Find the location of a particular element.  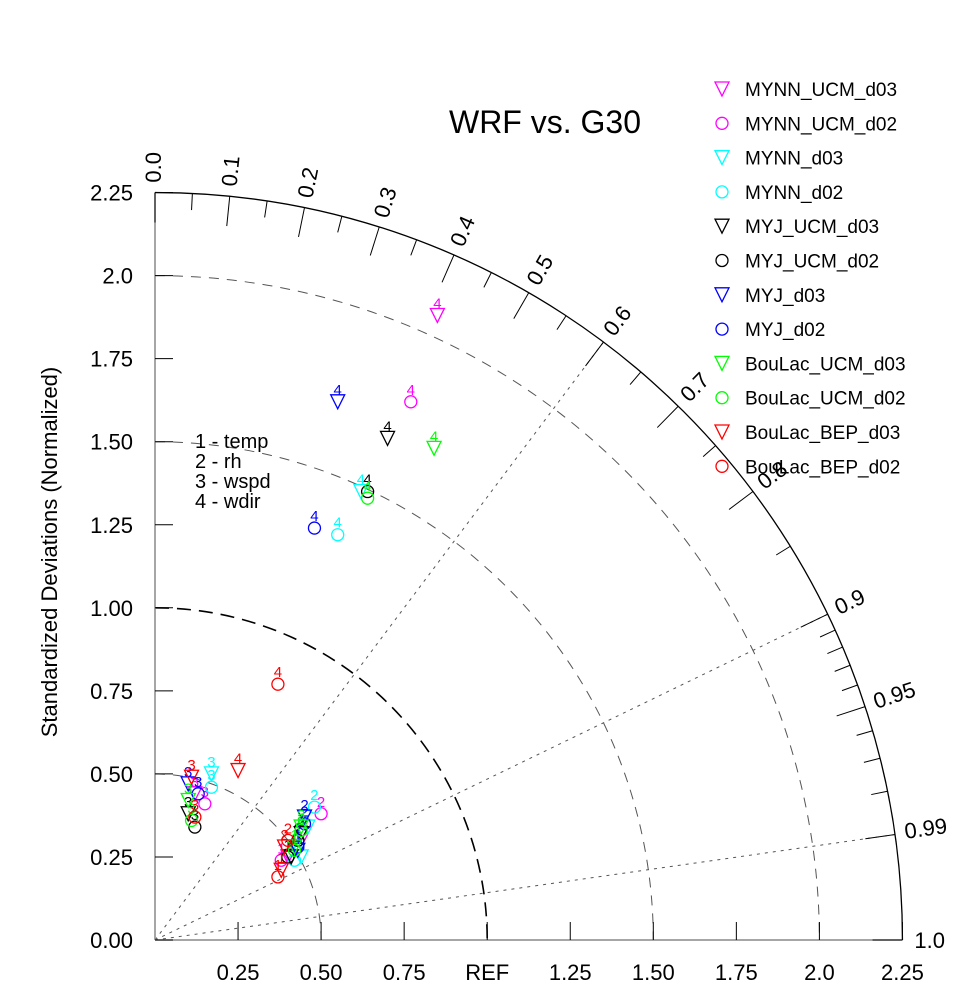

x-tick-label: 0.50 is located at coordinates (321, 972).